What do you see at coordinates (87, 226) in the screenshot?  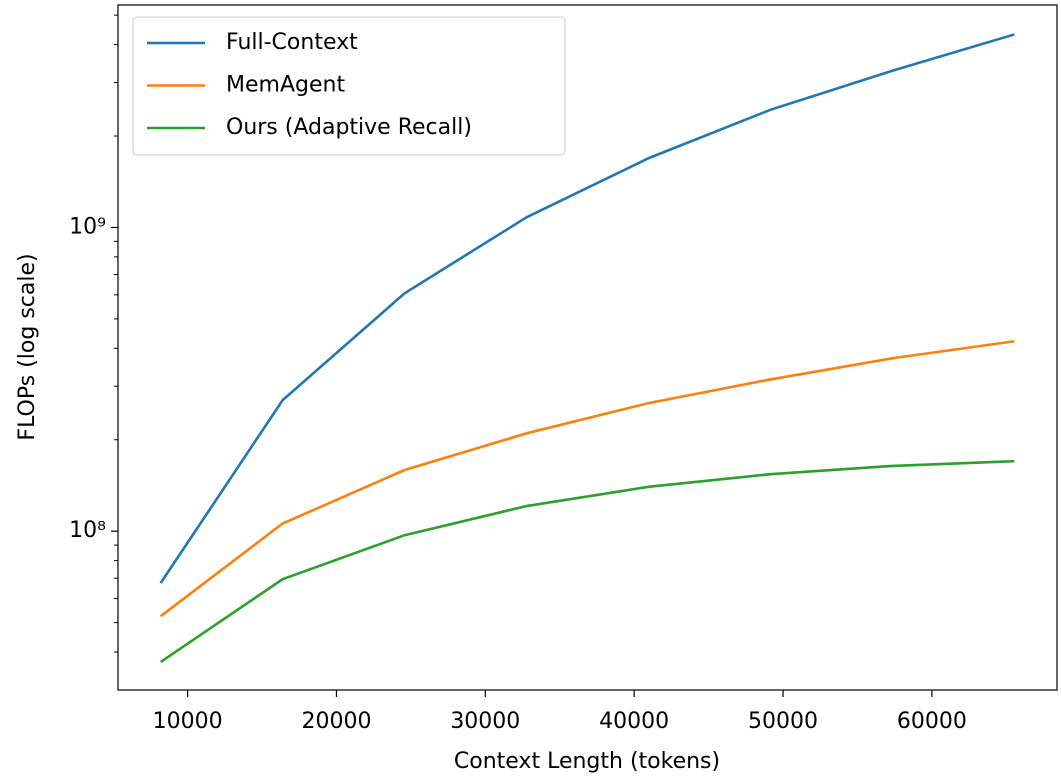 I see `y-tick-label: 10⁹` at bounding box center [87, 226].